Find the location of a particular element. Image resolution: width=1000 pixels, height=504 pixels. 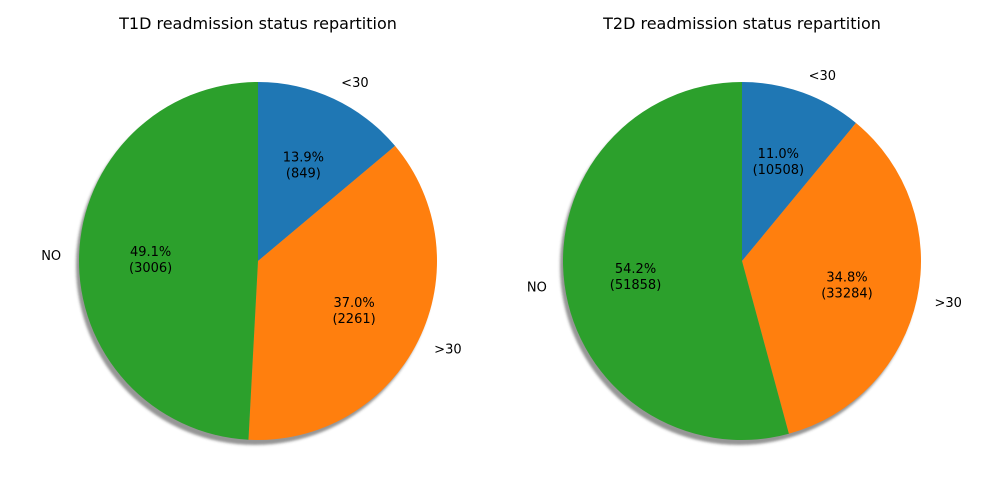

chart-title: T1D readmission status repartition is located at coordinates (257, 23).